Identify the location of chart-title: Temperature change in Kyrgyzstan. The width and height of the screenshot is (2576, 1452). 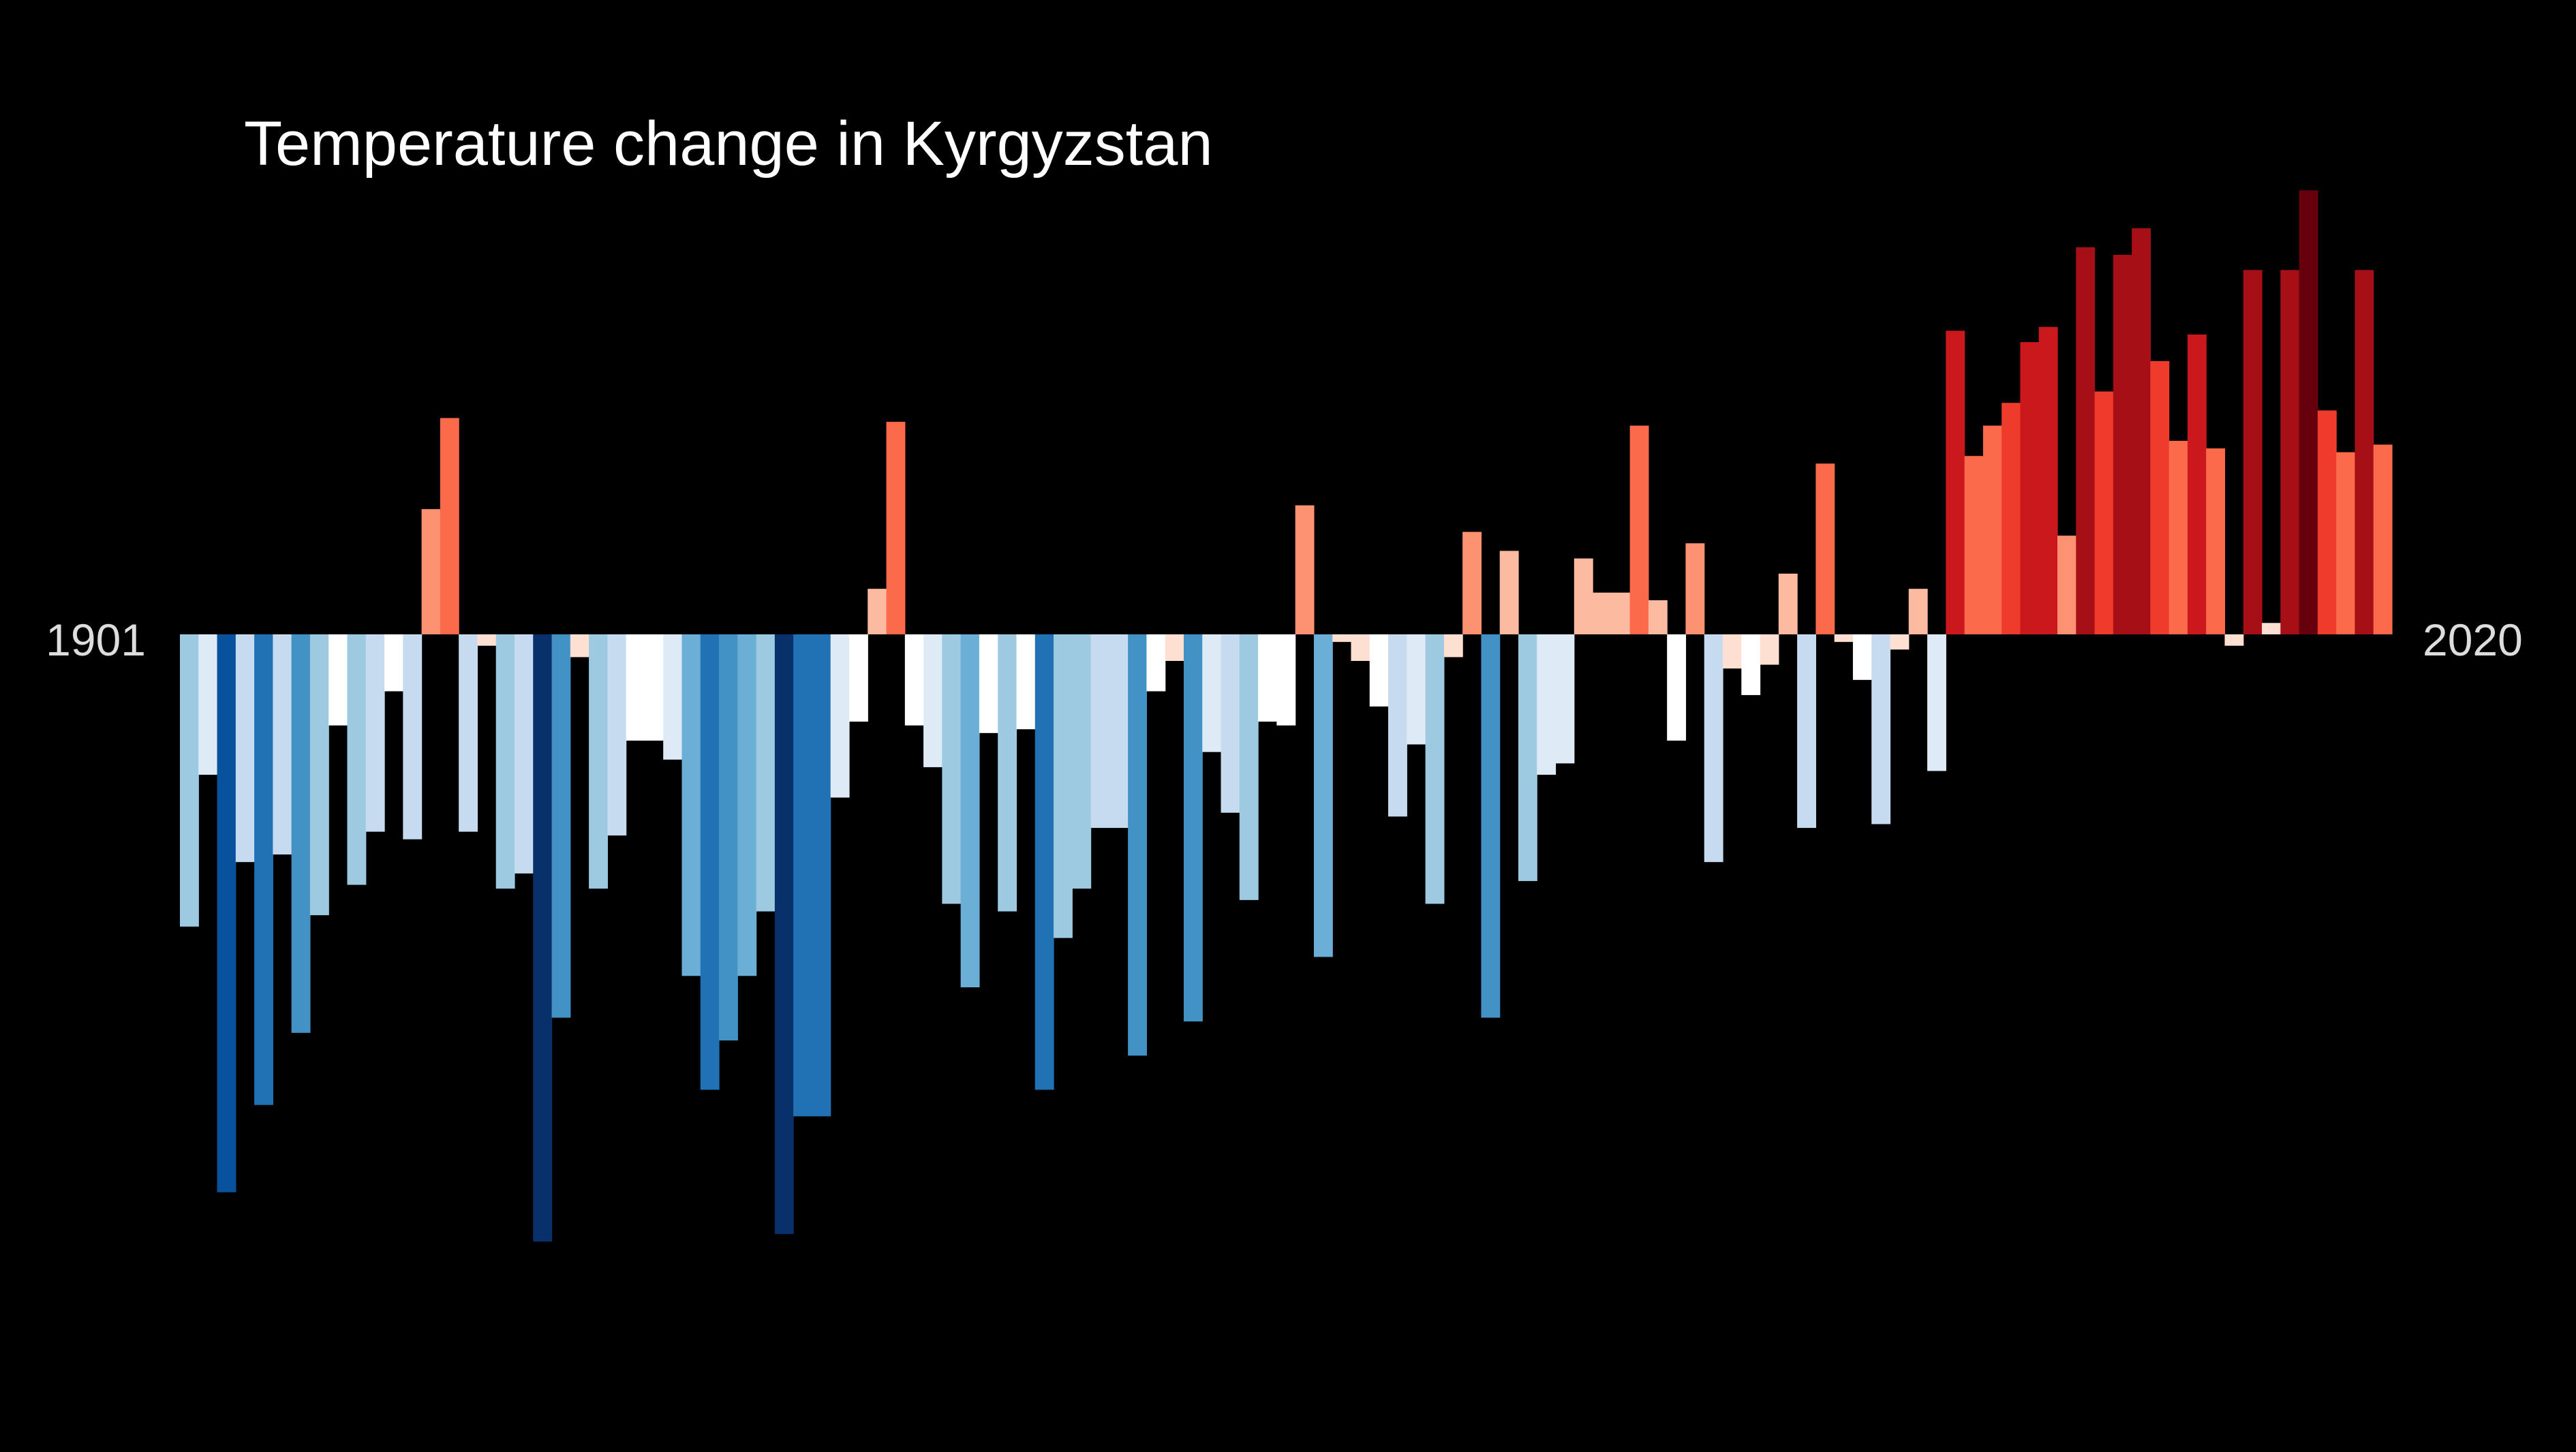
(728, 144).